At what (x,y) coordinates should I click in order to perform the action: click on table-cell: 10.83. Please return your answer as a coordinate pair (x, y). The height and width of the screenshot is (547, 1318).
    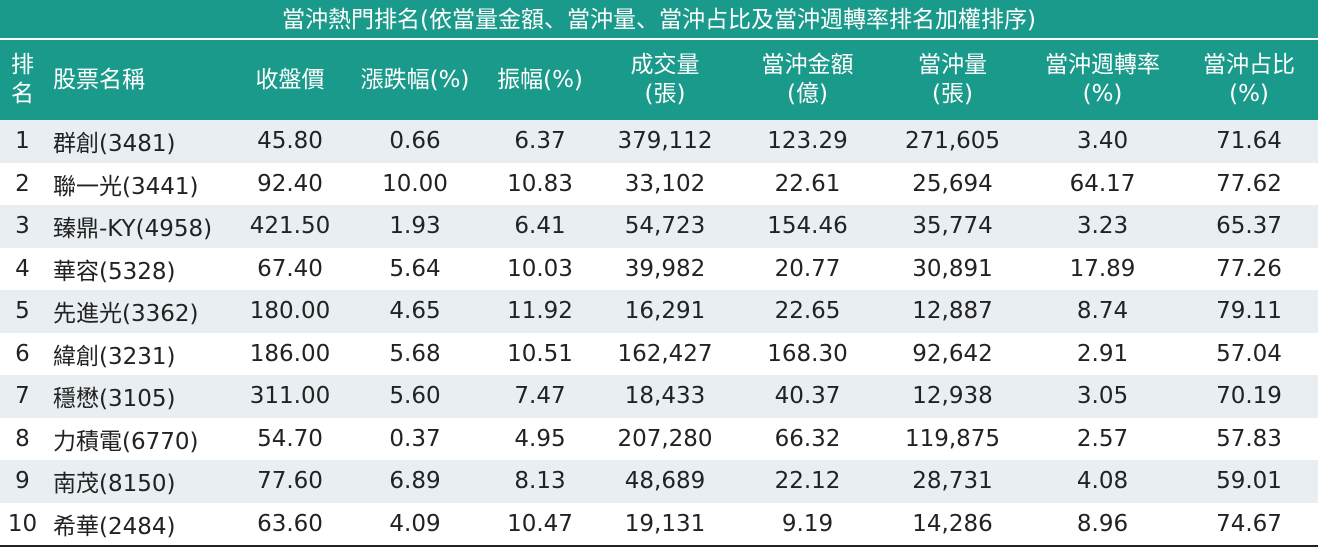
    Looking at the image, I should click on (540, 183).